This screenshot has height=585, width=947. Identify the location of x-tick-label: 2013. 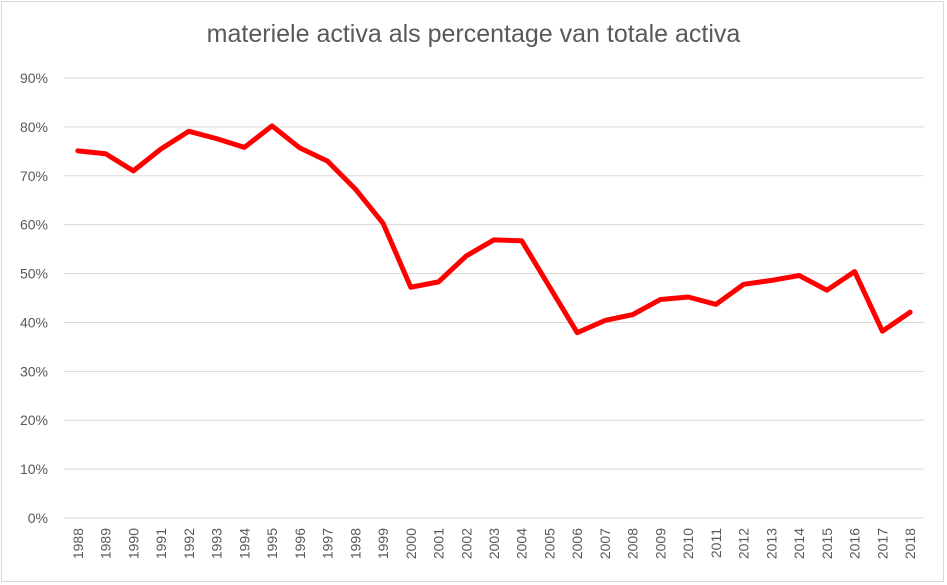
(771, 543).